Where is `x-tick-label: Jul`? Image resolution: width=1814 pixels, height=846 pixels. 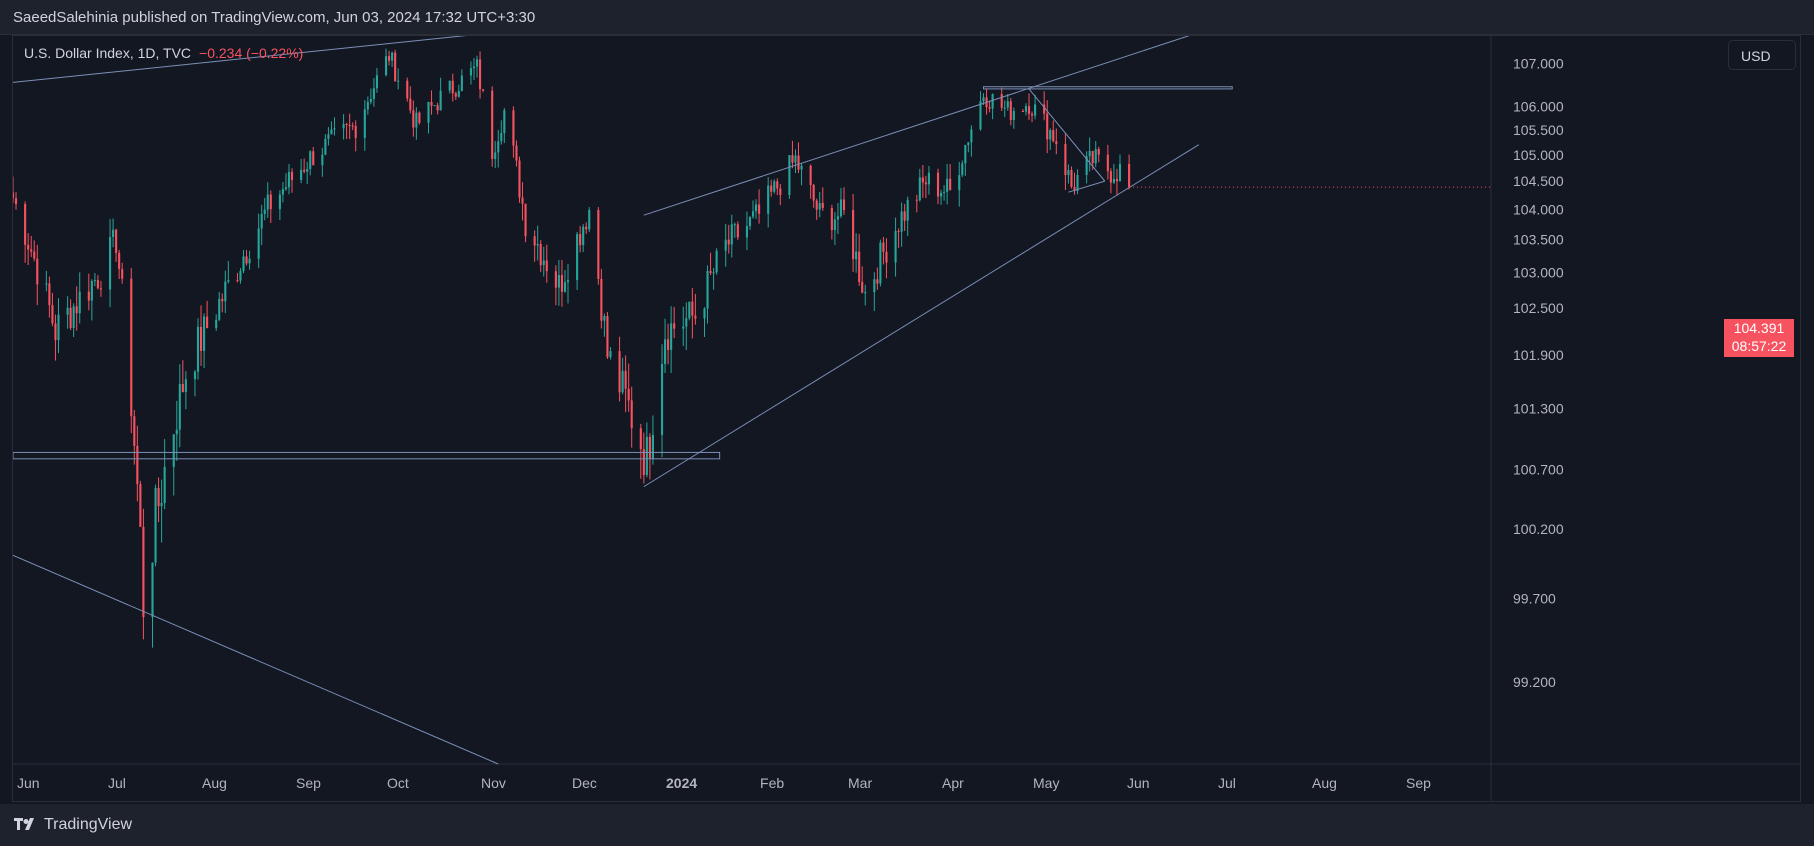
x-tick-label: Jul is located at coordinates (1227, 783).